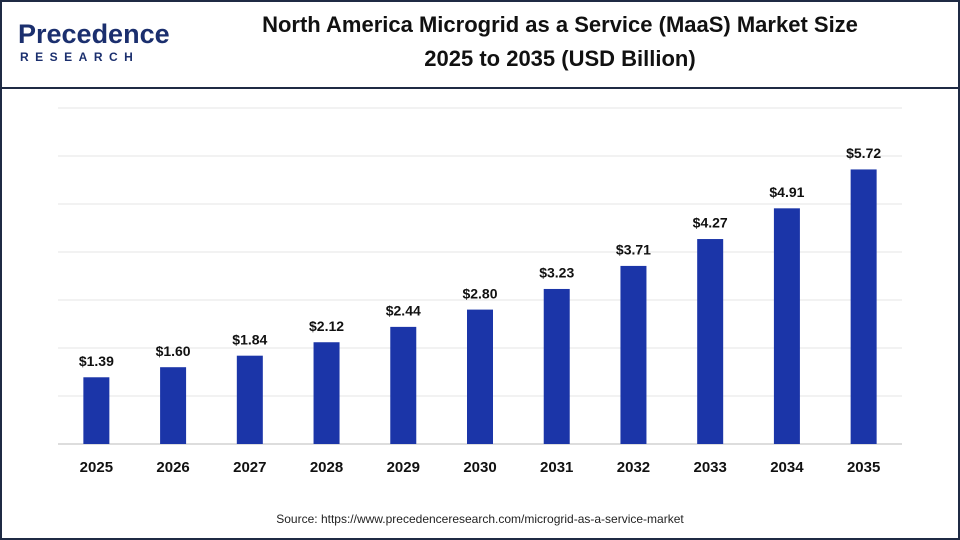 This screenshot has width=960, height=540. I want to click on logo: Precedence RESEARCH, so click(94, 41).